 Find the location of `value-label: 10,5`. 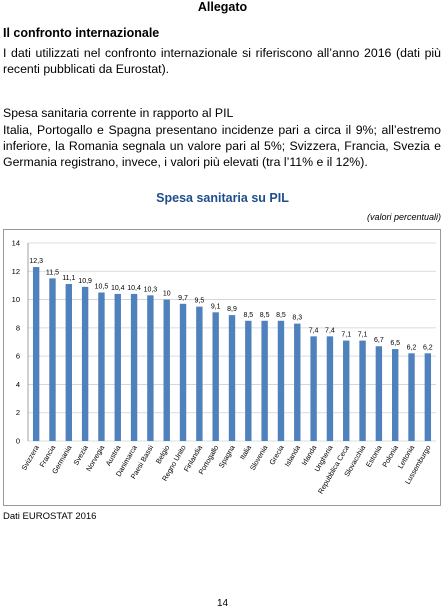

value-label: 10,5 is located at coordinates (102, 287).